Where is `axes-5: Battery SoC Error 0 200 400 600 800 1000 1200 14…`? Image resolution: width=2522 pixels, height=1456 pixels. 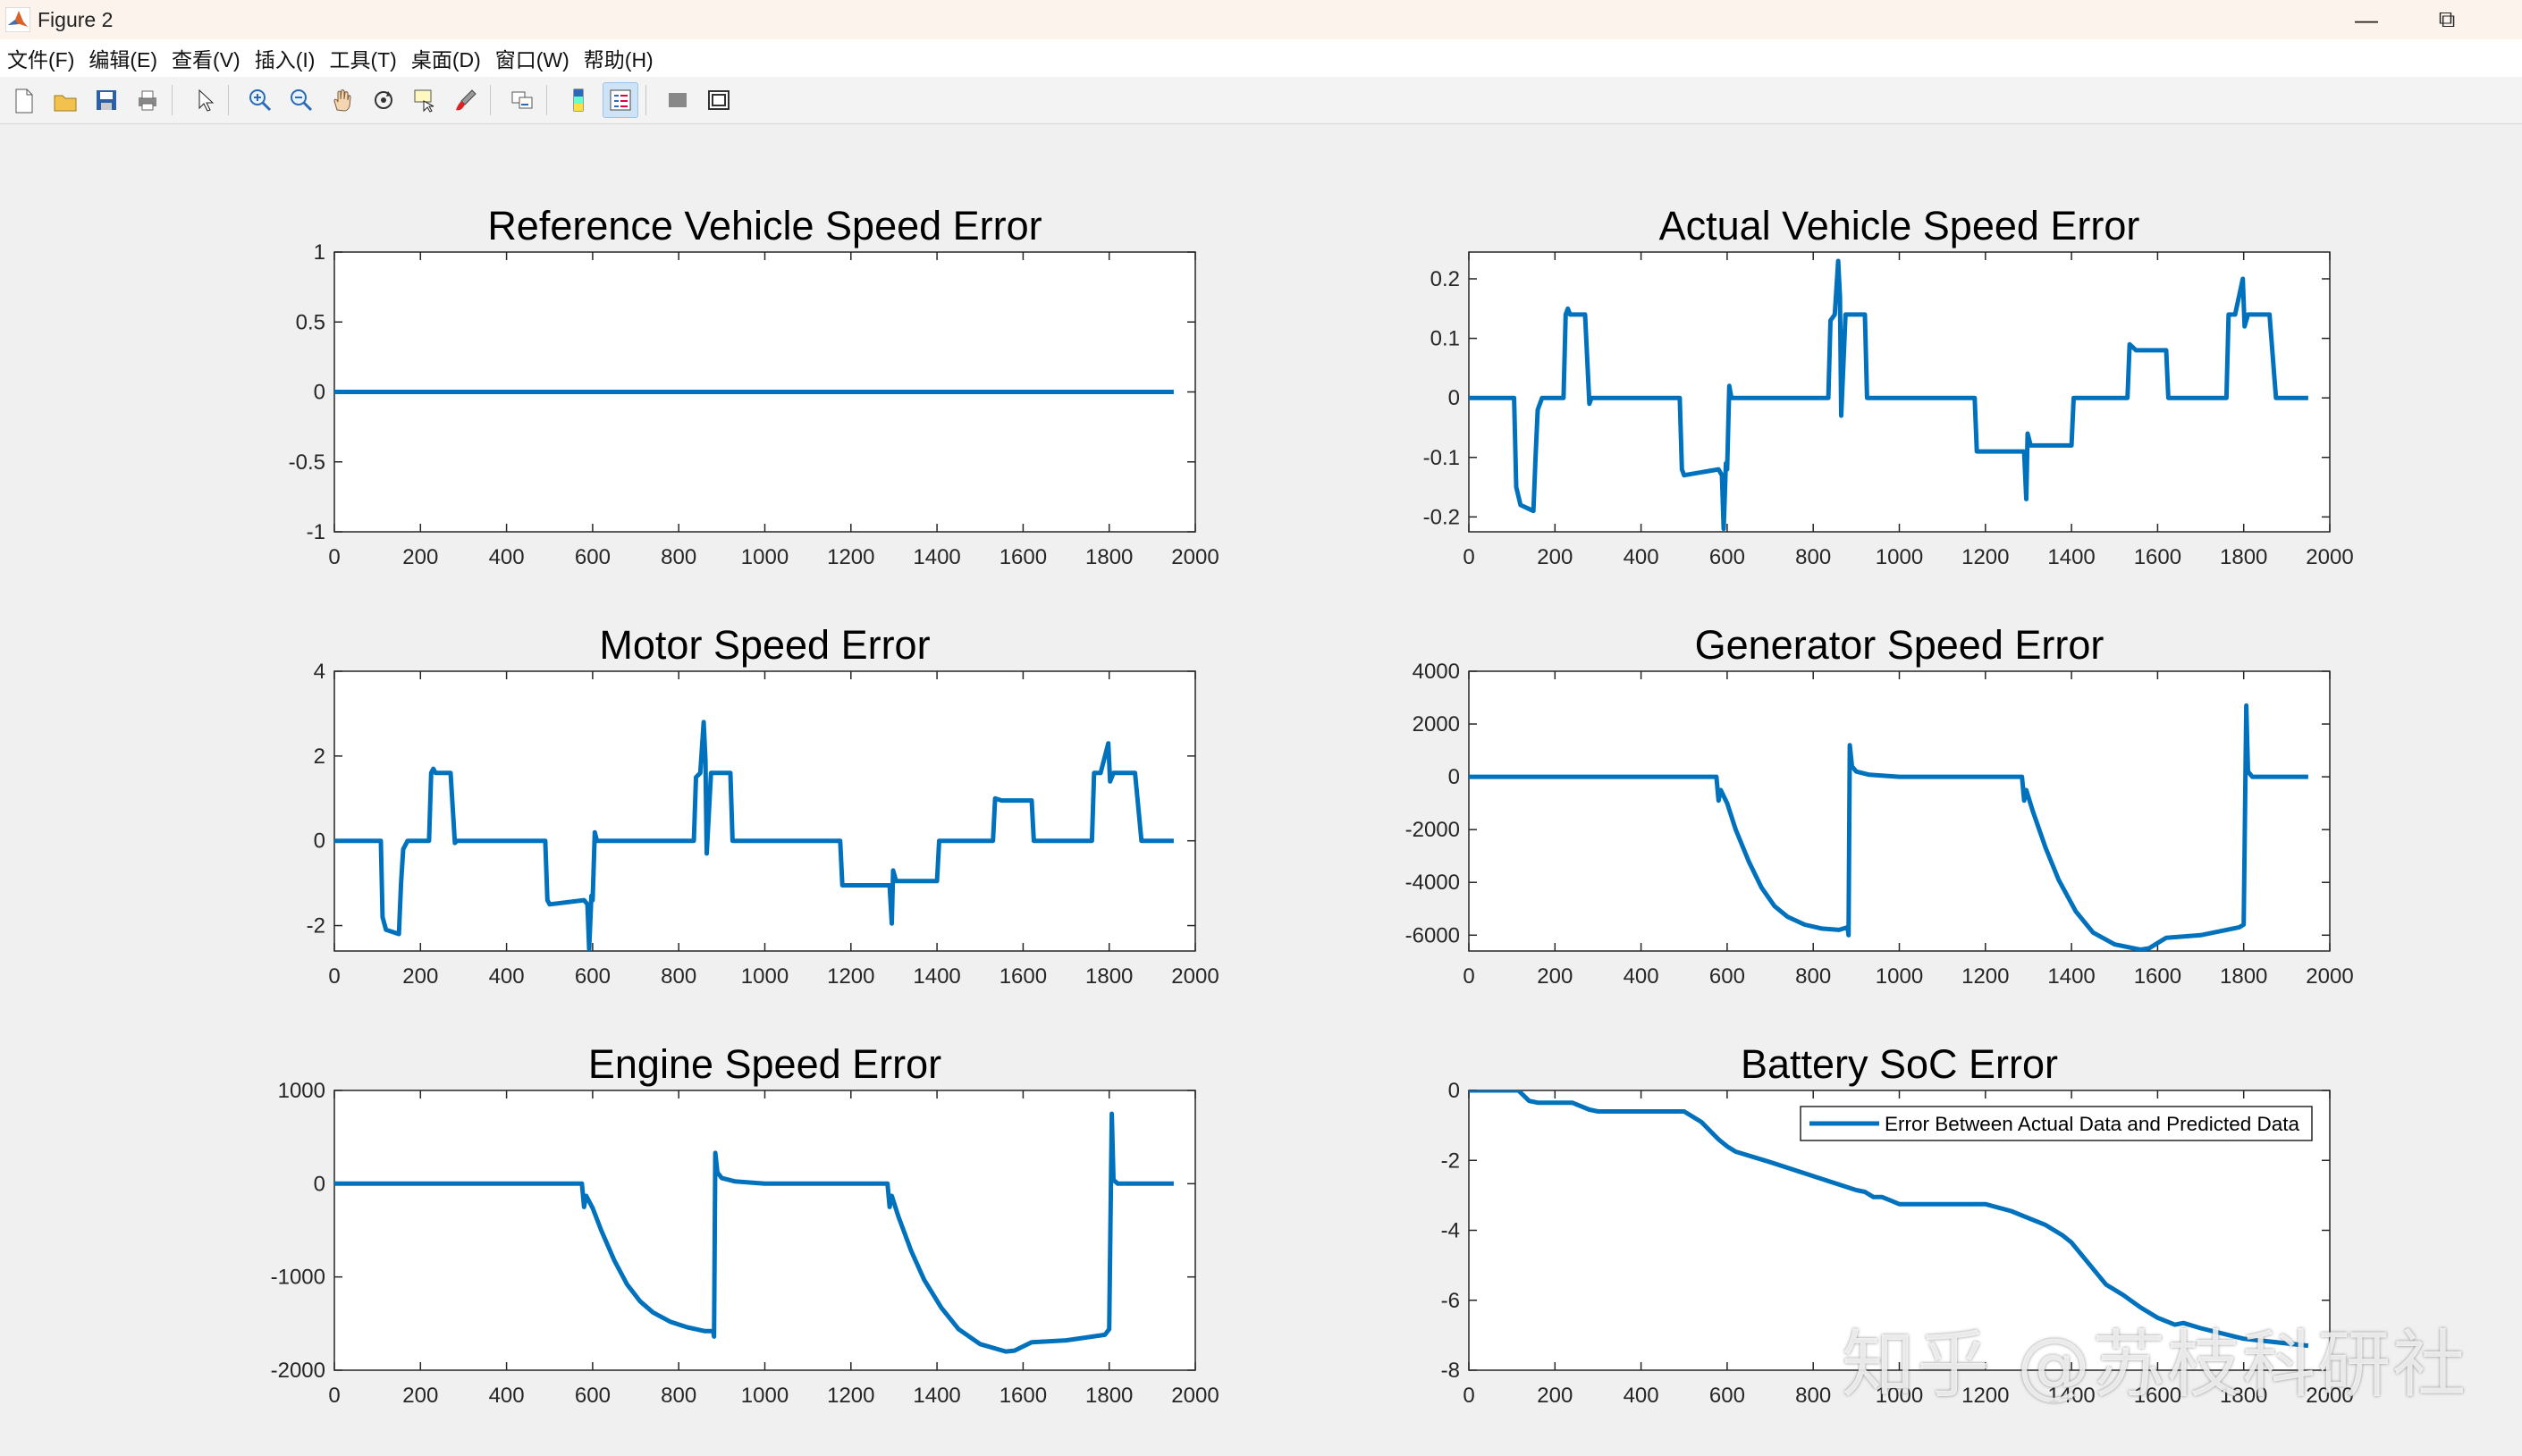
axes-5: Battery SoC Error 0 200 400 600 800 1000 1200 14… is located at coordinates (1897, 1225).